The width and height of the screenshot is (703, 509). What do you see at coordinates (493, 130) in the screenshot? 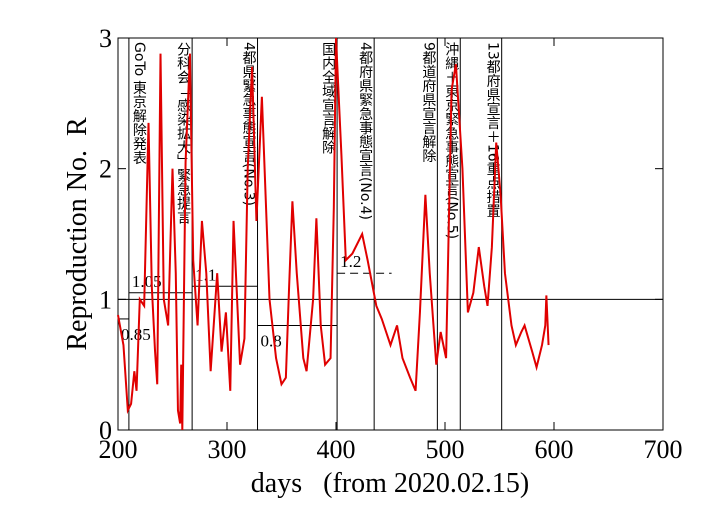
I see `event-label: 13都府県宣言＋16重点措置` at bounding box center [493, 130].